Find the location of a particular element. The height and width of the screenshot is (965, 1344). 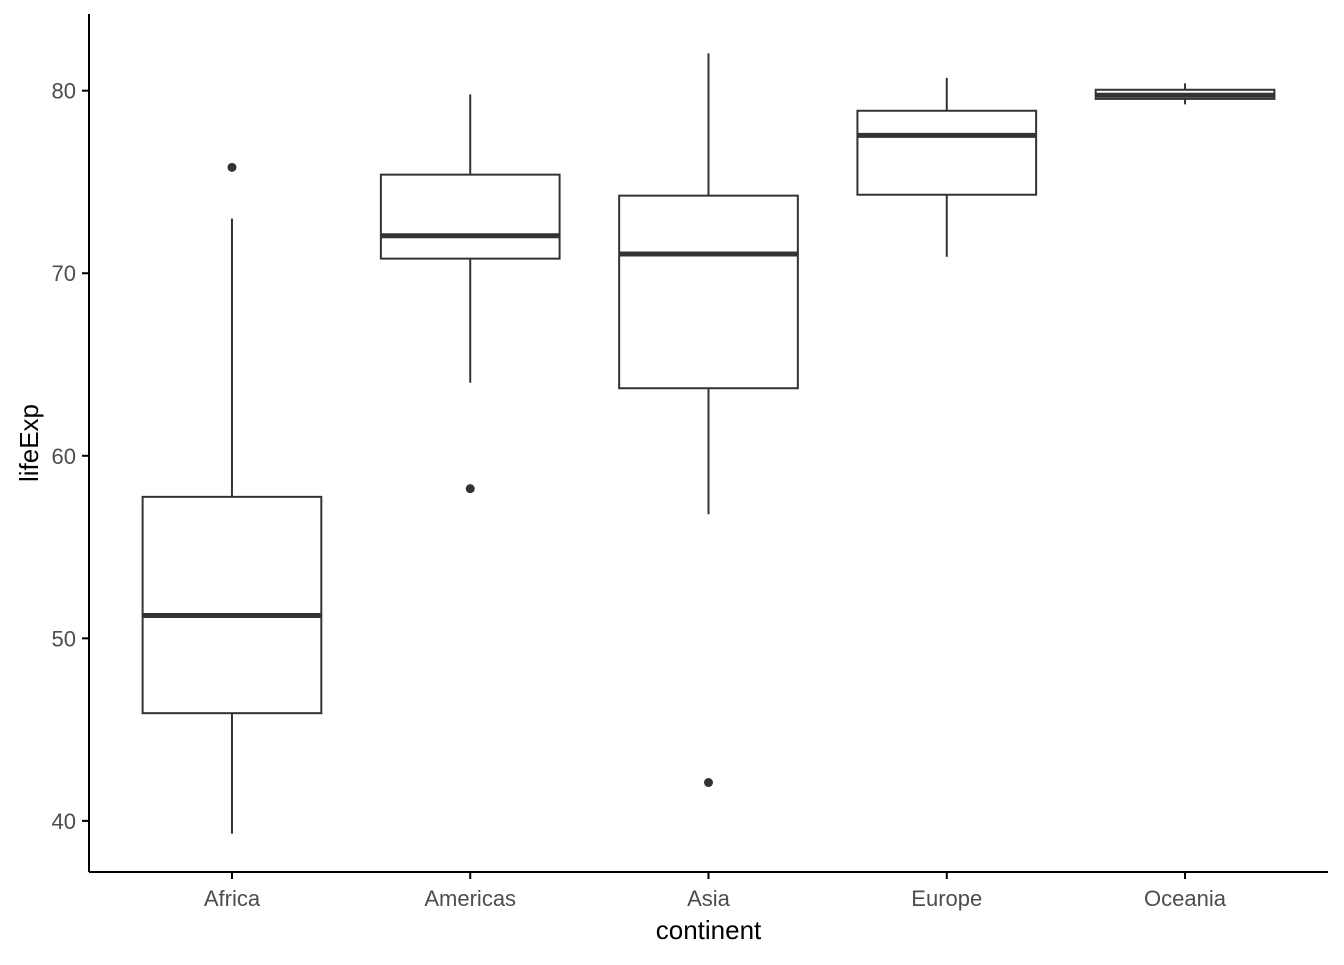

y-tick-label: 60 is located at coordinates (64, 456).